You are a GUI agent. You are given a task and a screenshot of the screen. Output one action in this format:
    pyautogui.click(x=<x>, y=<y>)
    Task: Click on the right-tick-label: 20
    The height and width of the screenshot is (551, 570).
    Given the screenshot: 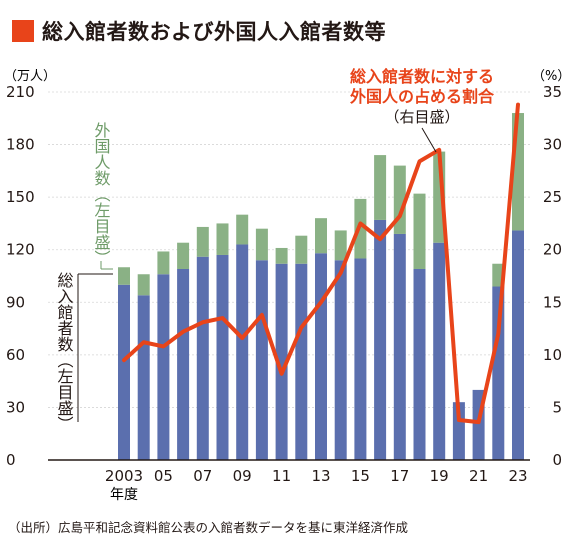 What is the action you would take?
    pyautogui.click(x=552, y=250)
    